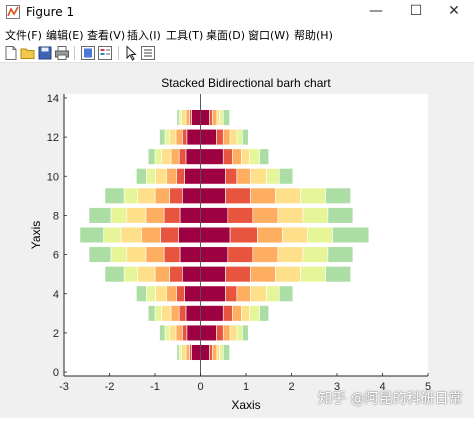 The width and height of the screenshot is (474, 422). What do you see at coordinates (416, 11) in the screenshot?
I see `maximize-button: ☐` at bounding box center [416, 11].